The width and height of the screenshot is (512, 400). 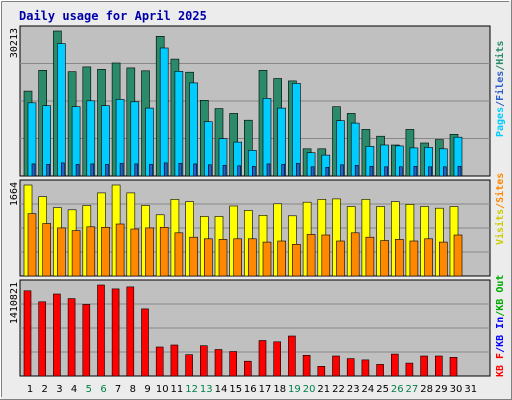 What do you see at coordinates (500, 86) in the screenshot?
I see `legend-entry: Files` at bounding box center [500, 86].